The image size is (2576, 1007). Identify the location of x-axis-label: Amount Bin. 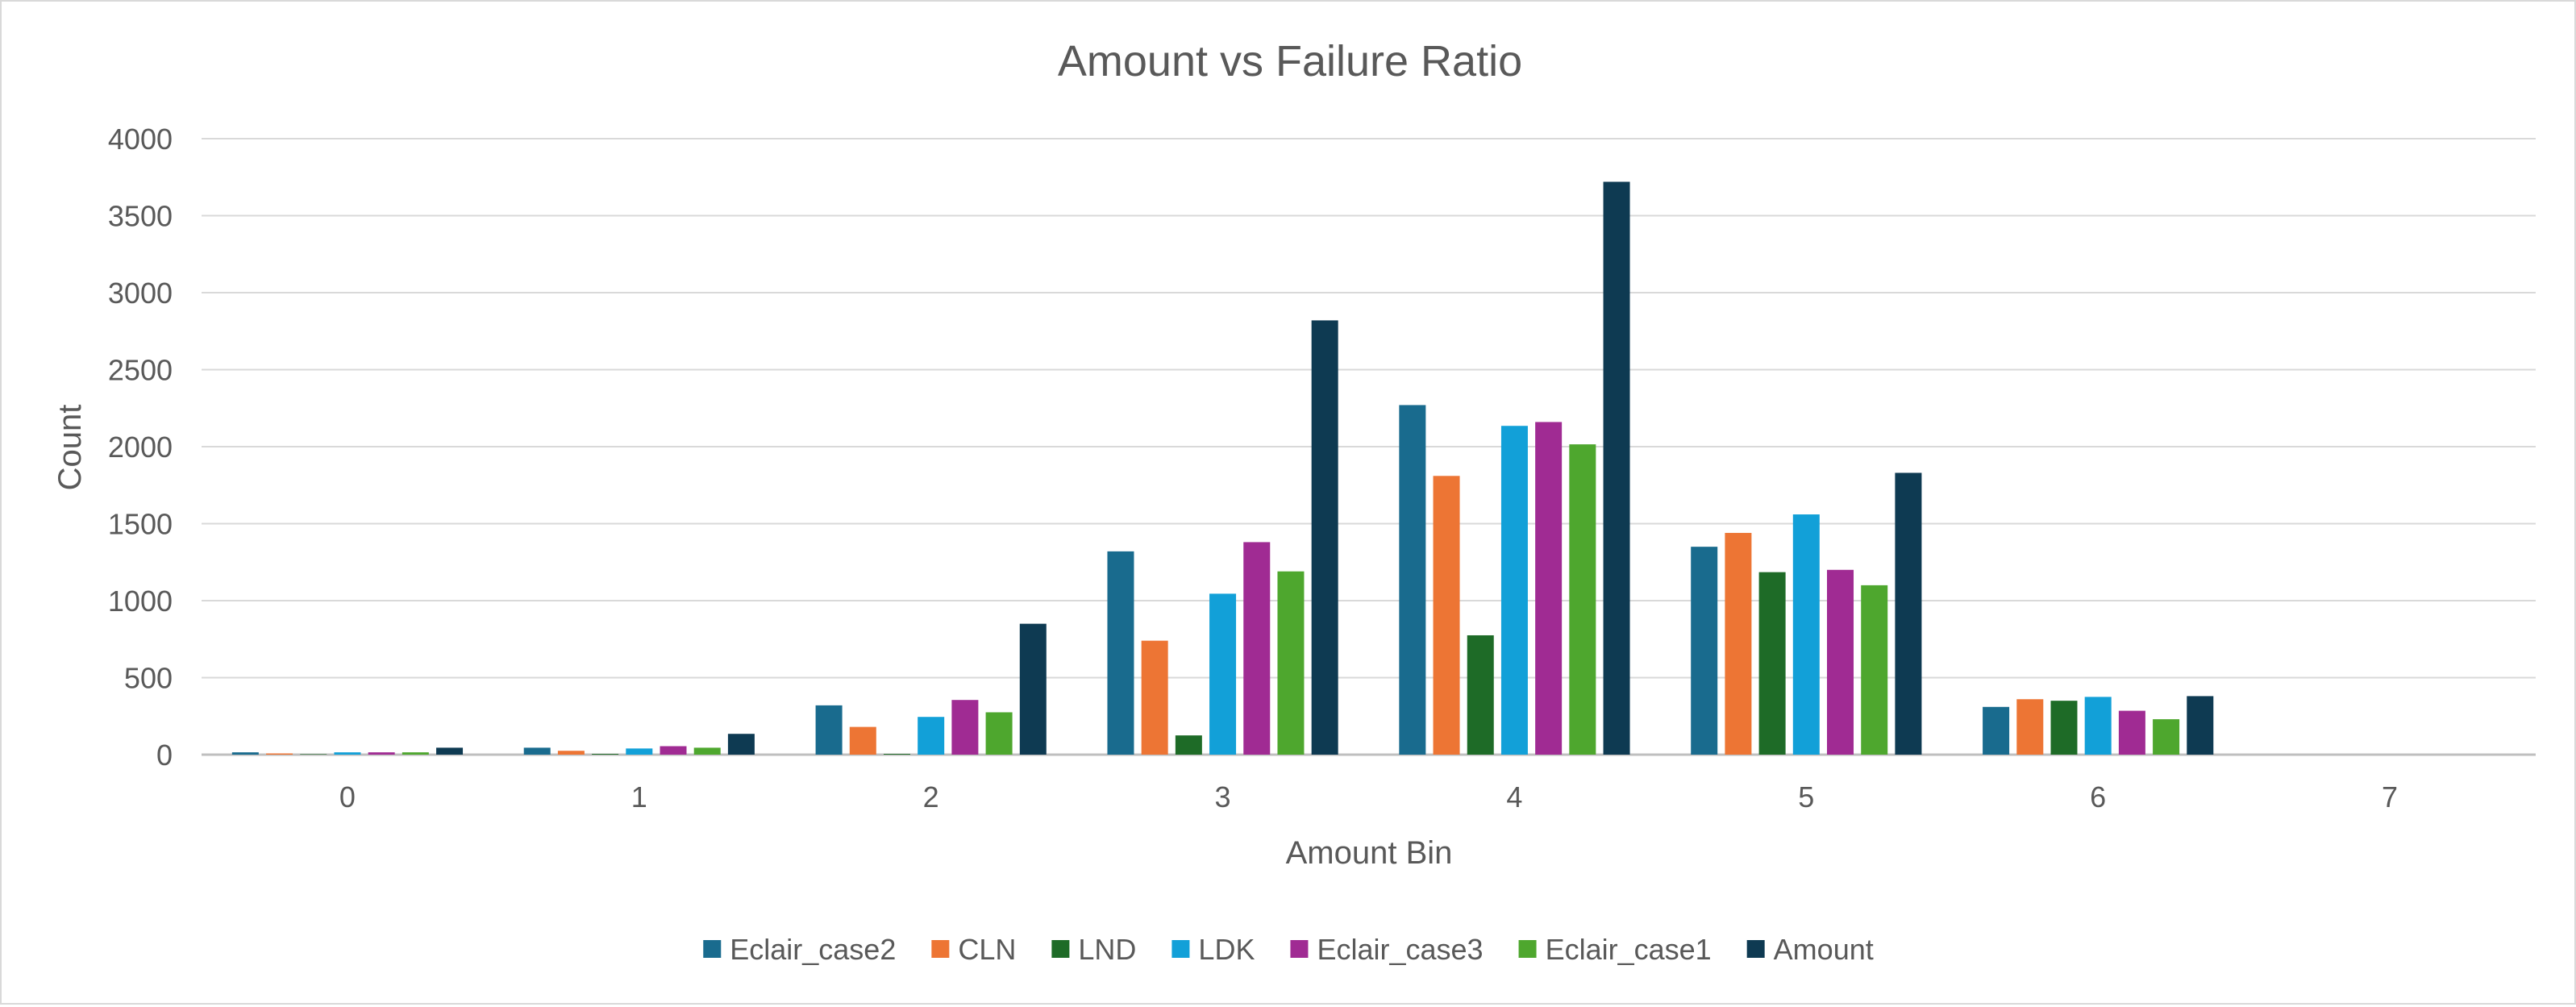
(1369, 853).